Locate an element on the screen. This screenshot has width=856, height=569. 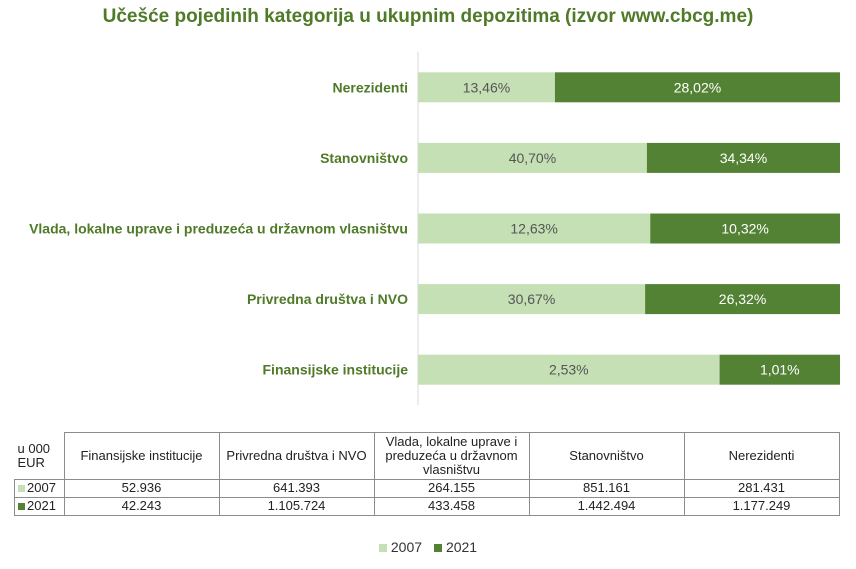
row-label-2007: 2007 is located at coordinates (39, 488).